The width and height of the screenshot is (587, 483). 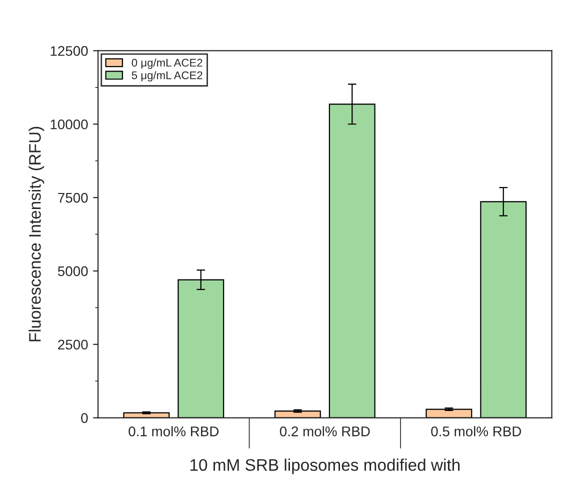 What do you see at coordinates (73, 197) in the screenshot?
I see `y-tick-label: 7500` at bounding box center [73, 197].